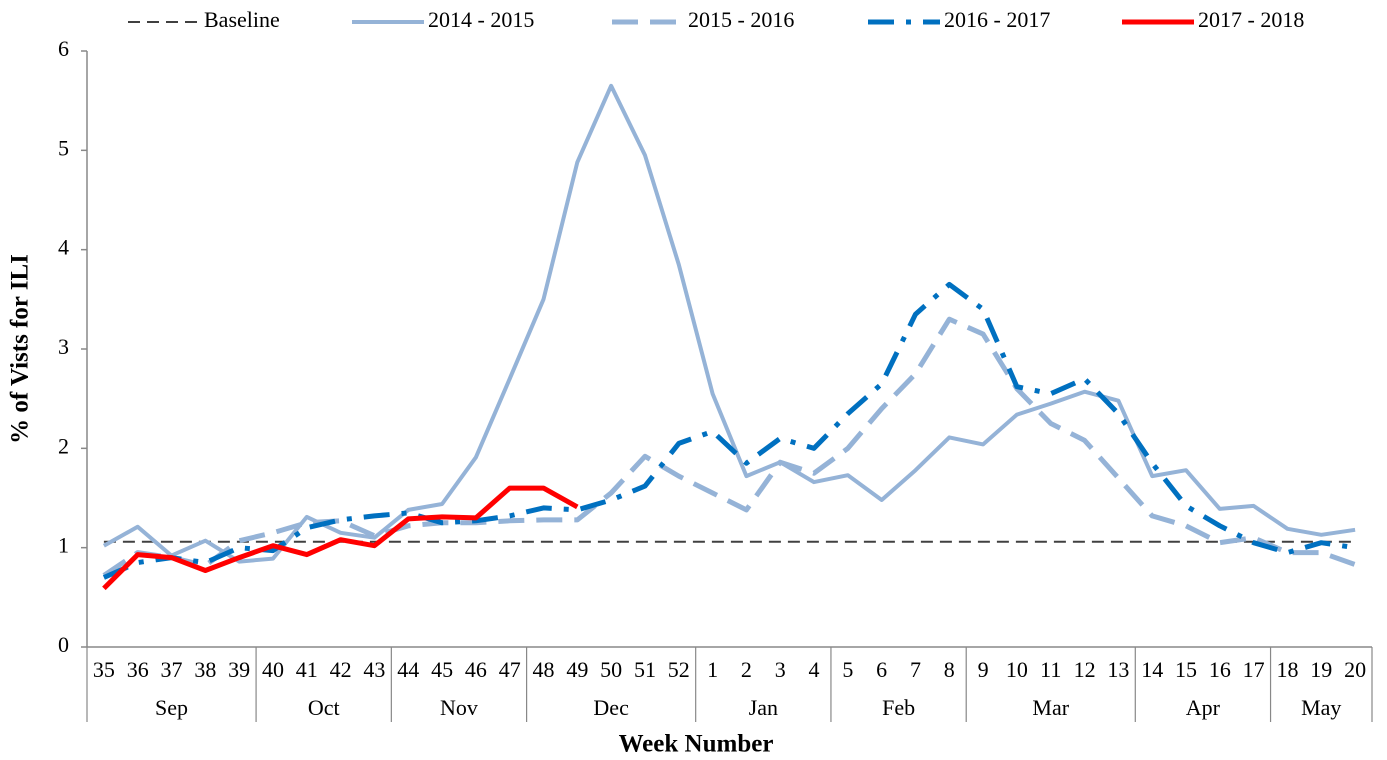  What do you see at coordinates (273, 669) in the screenshot?
I see `x-tick-label: 40` at bounding box center [273, 669].